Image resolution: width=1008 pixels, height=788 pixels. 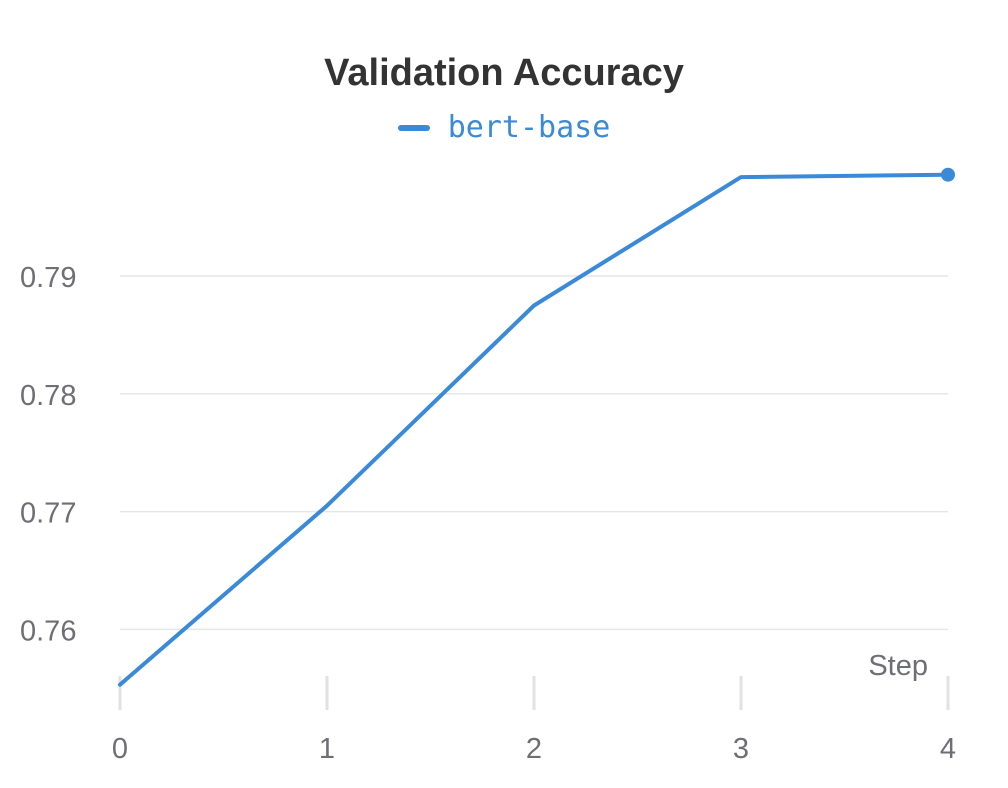 What do you see at coordinates (529, 127) in the screenshot?
I see `legend-label-bert-base: bert-base` at bounding box center [529, 127].